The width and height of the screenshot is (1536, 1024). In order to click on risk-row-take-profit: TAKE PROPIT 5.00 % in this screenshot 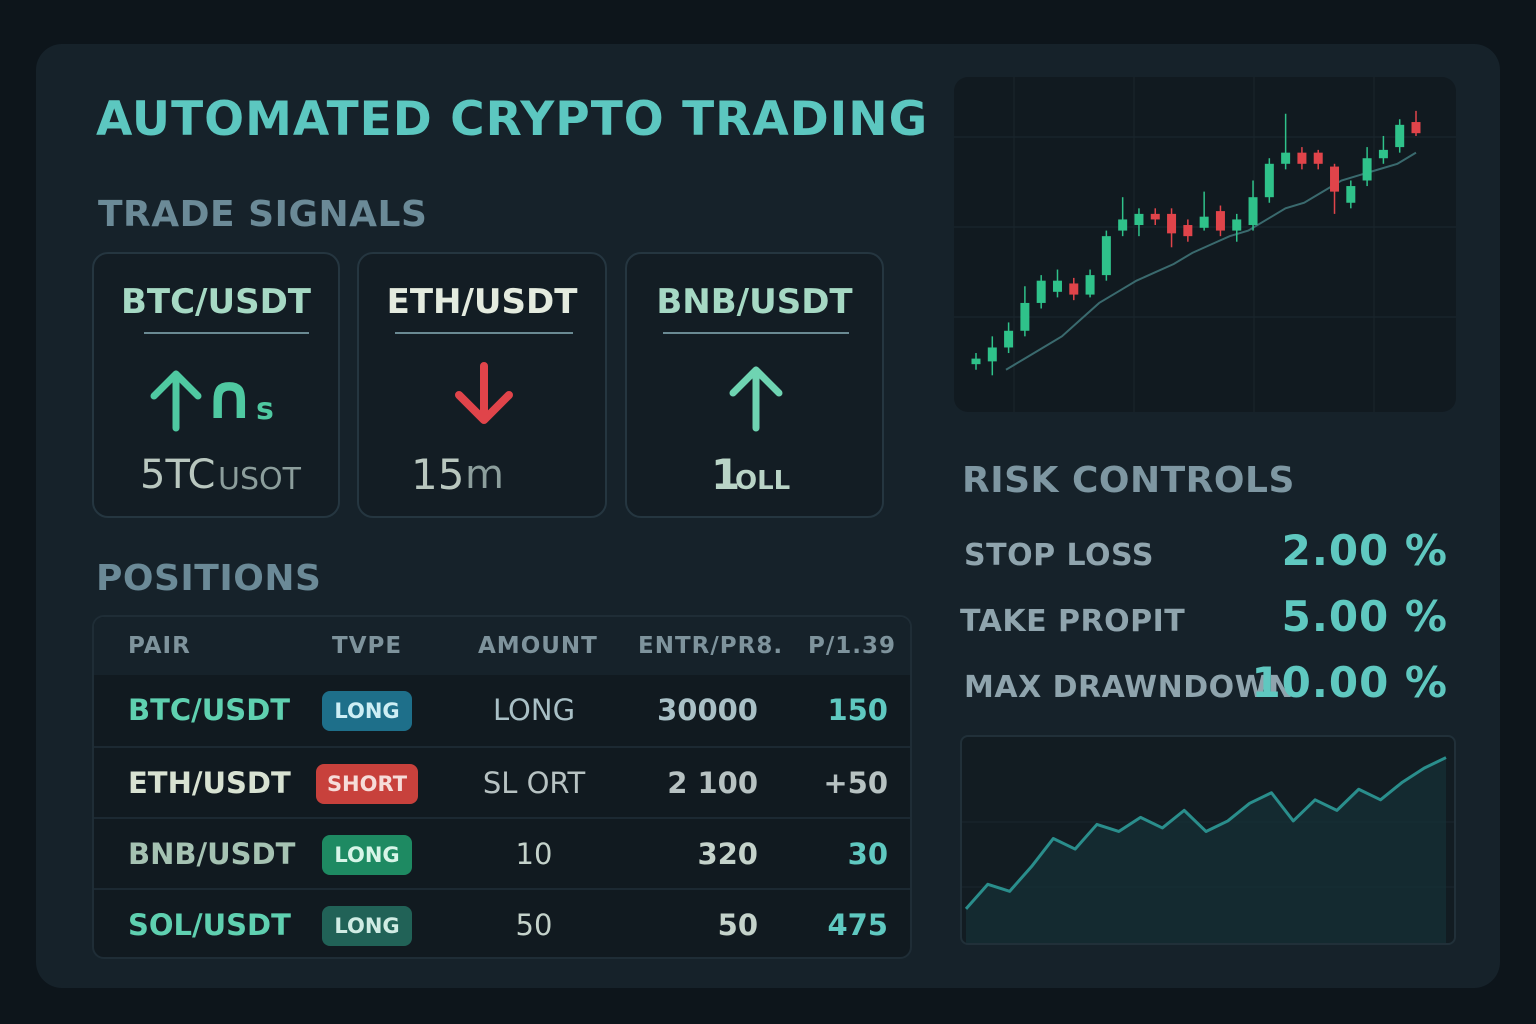, I will do `click(1204, 622)`.